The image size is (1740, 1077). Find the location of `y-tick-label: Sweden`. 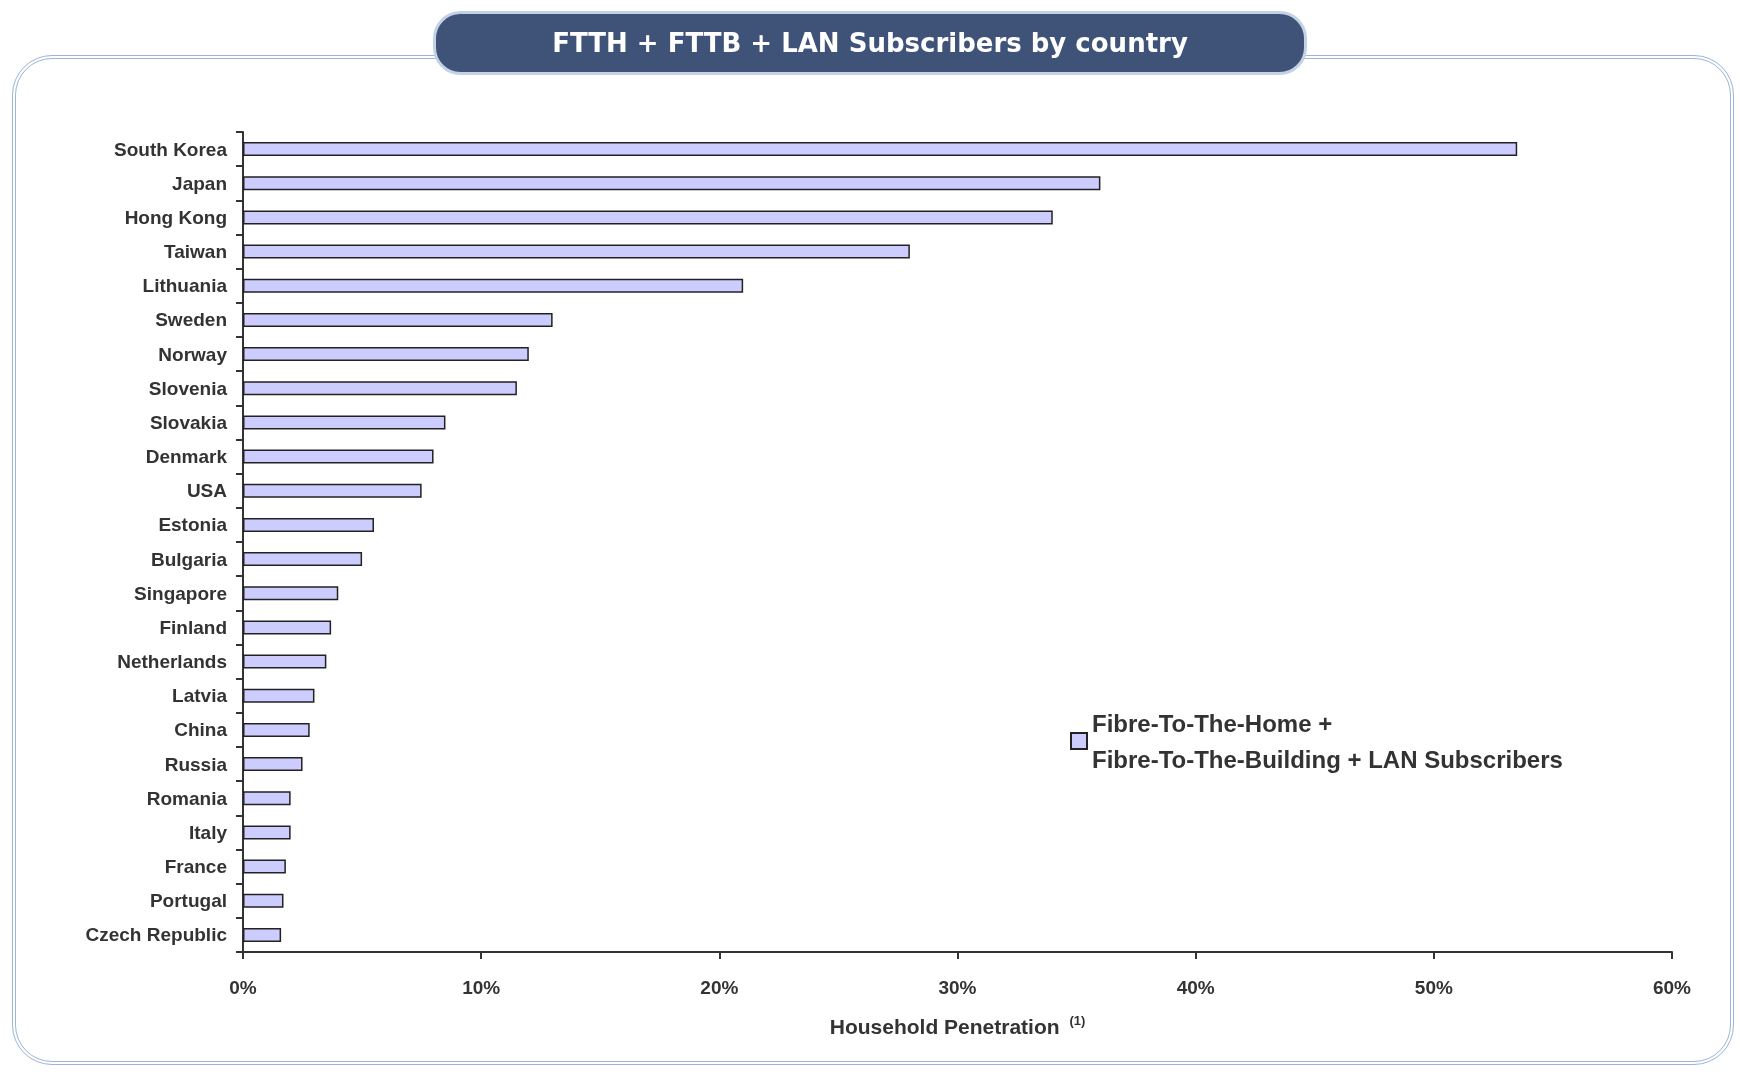

y-tick-label: Sweden is located at coordinates (191, 320).